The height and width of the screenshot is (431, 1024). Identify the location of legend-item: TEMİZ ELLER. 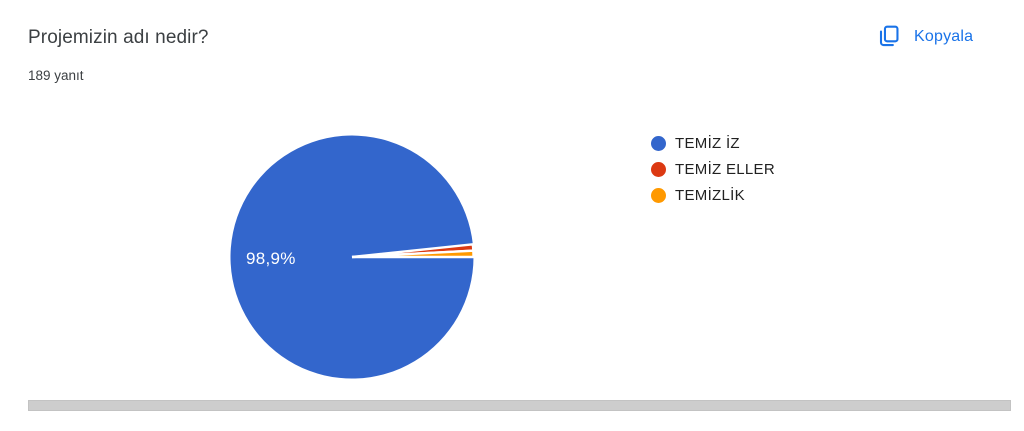
(713, 170).